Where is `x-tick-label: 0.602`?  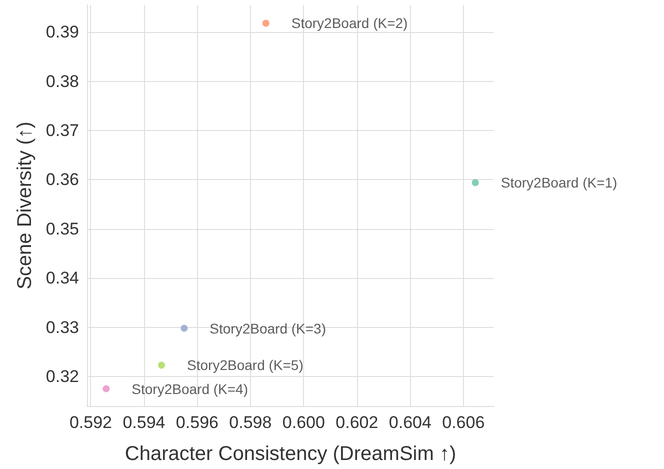
x-tick-label: 0.602 is located at coordinates (357, 422).